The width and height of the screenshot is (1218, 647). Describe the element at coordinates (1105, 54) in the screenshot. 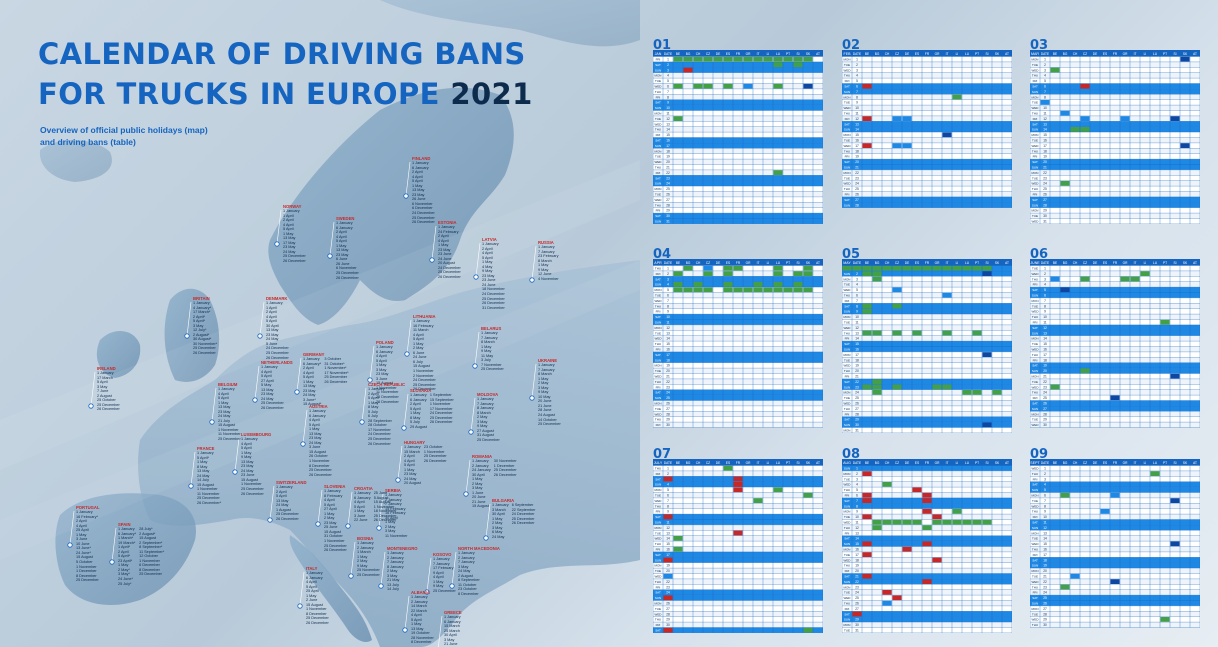

I see `column-header: ES` at that location.